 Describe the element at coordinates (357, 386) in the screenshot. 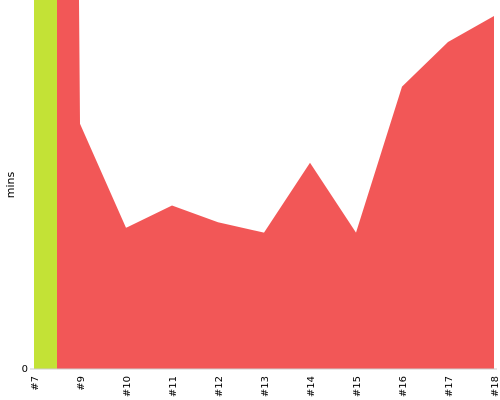

I see `x-tick-label: #15` at that location.